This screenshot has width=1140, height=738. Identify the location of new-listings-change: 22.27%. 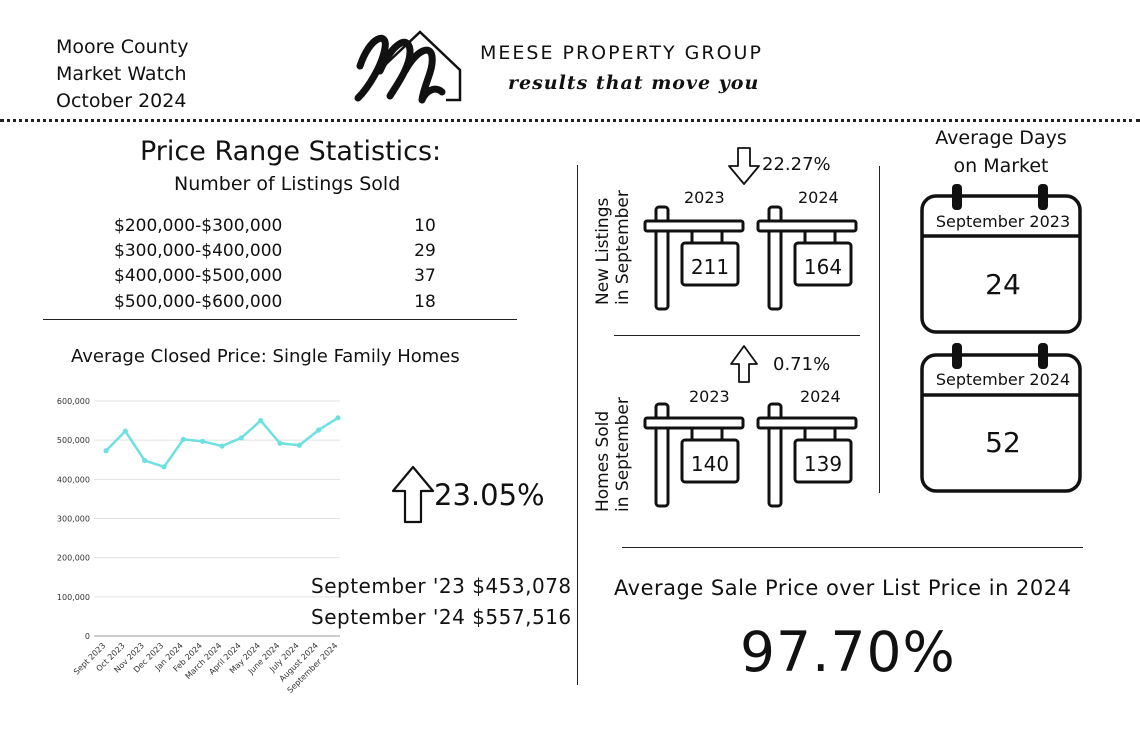
(796, 164).